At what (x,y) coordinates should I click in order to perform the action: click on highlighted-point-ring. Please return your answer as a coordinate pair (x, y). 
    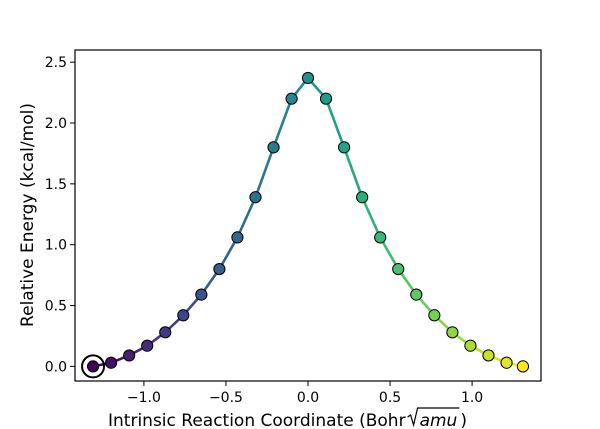
    Looking at the image, I should click on (93, 366).